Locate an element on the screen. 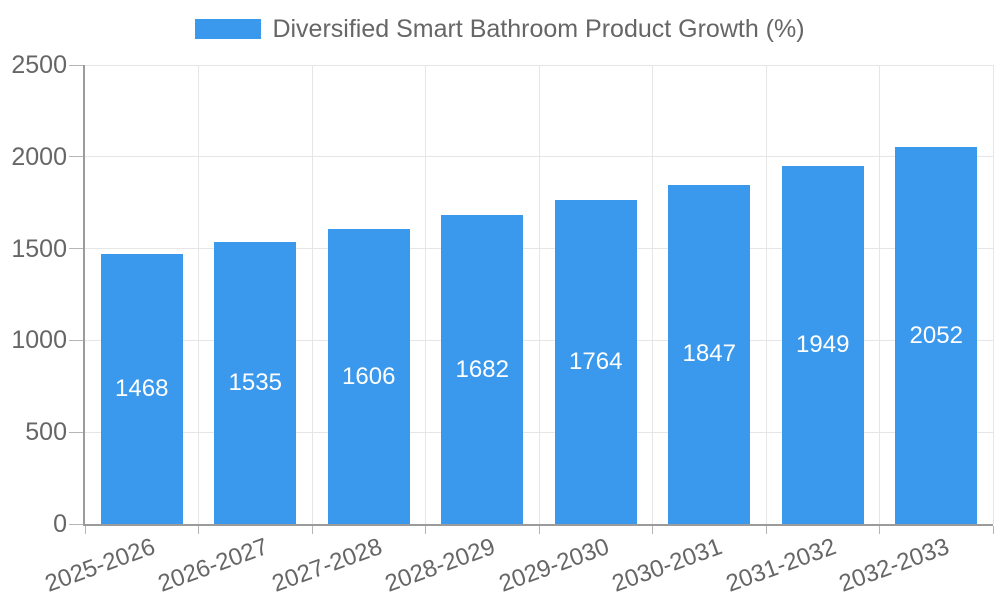  bar-value-label: 1606 is located at coordinates (369, 376).